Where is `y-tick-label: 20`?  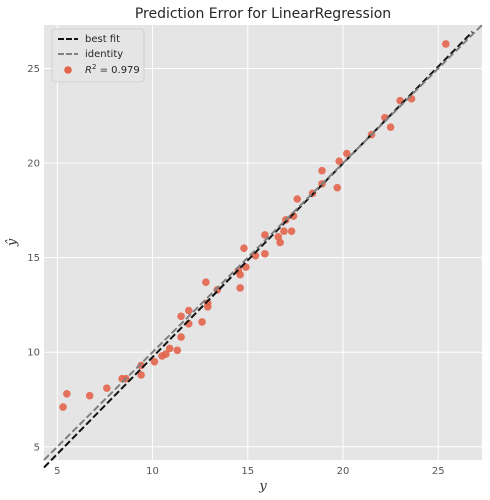
y-tick-label: 20 is located at coordinates (33, 164).